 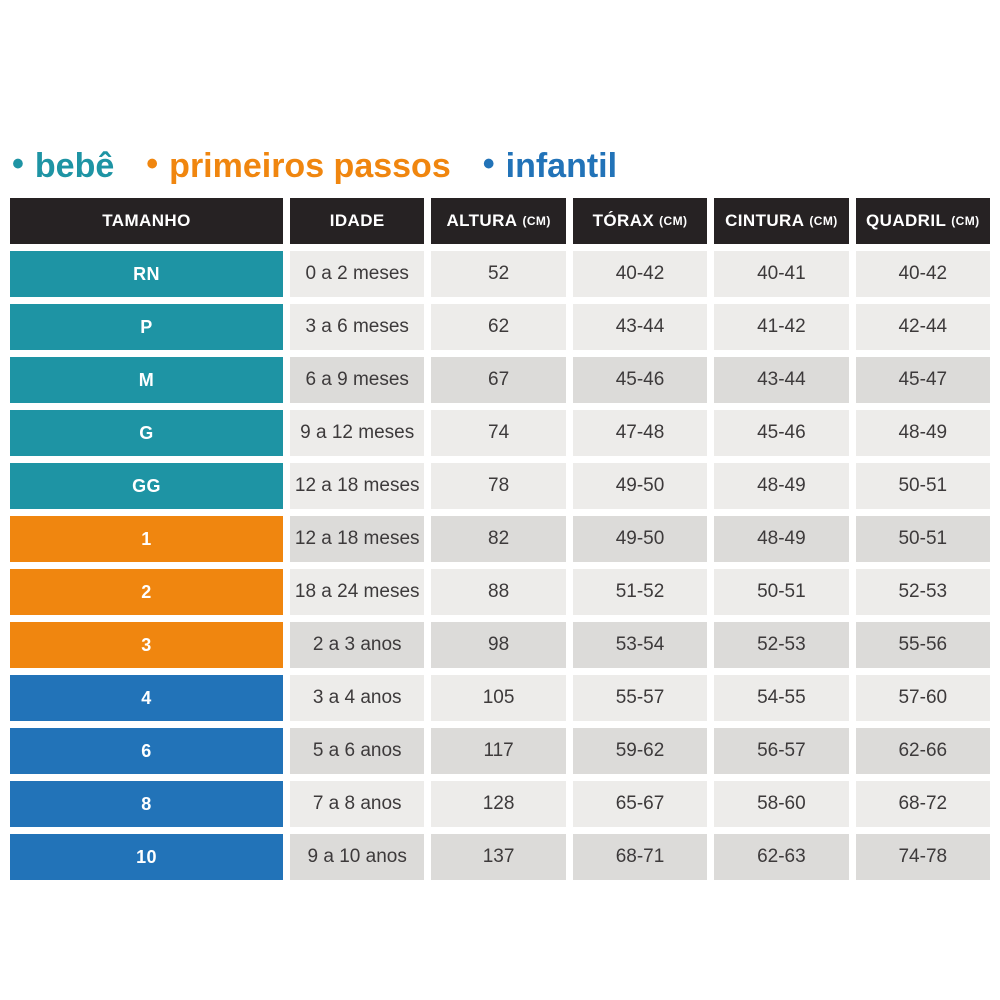 What do you see at coordinates (146, 592) in the screenshot?
I see `size-cell: 2` at bounding box center [146, 592].